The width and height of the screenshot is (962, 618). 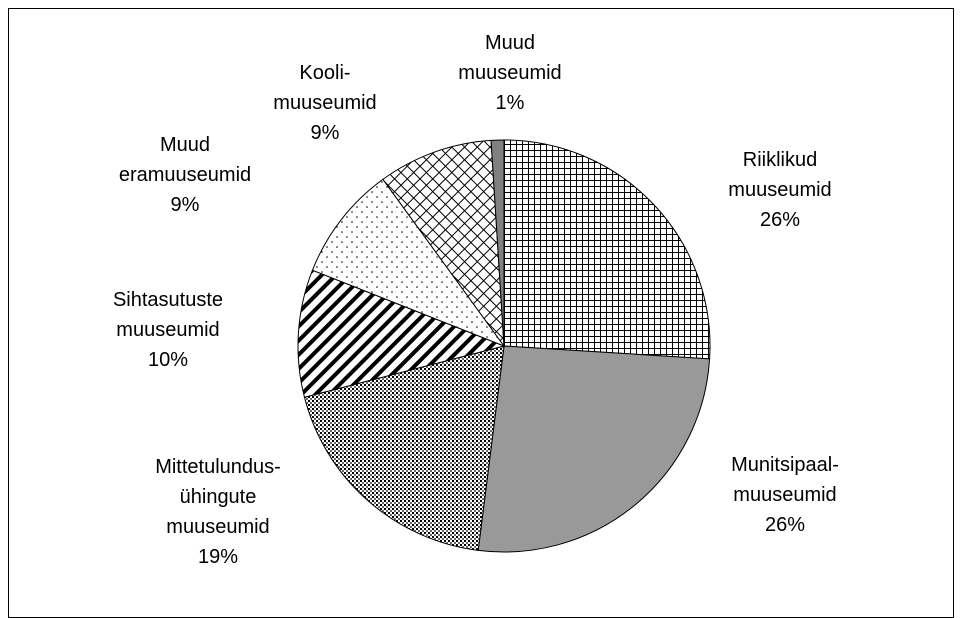 What do you see at coordinates (780, 175) in the screenshot?
I see `category-name: Riiklikud muuseumid` at bounding box center [780, 175].